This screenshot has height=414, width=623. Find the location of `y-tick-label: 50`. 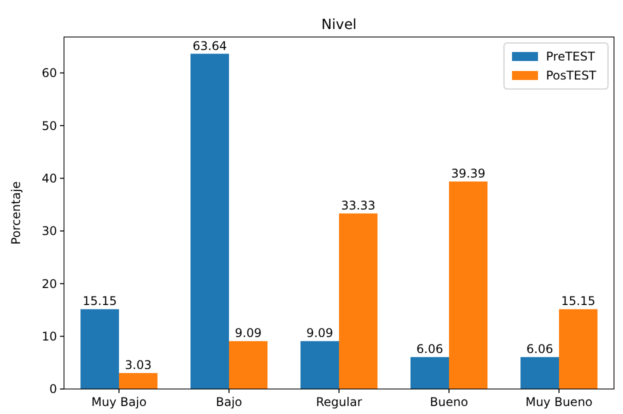

y-tick-label: 50 is located at coordinates (49, 125).